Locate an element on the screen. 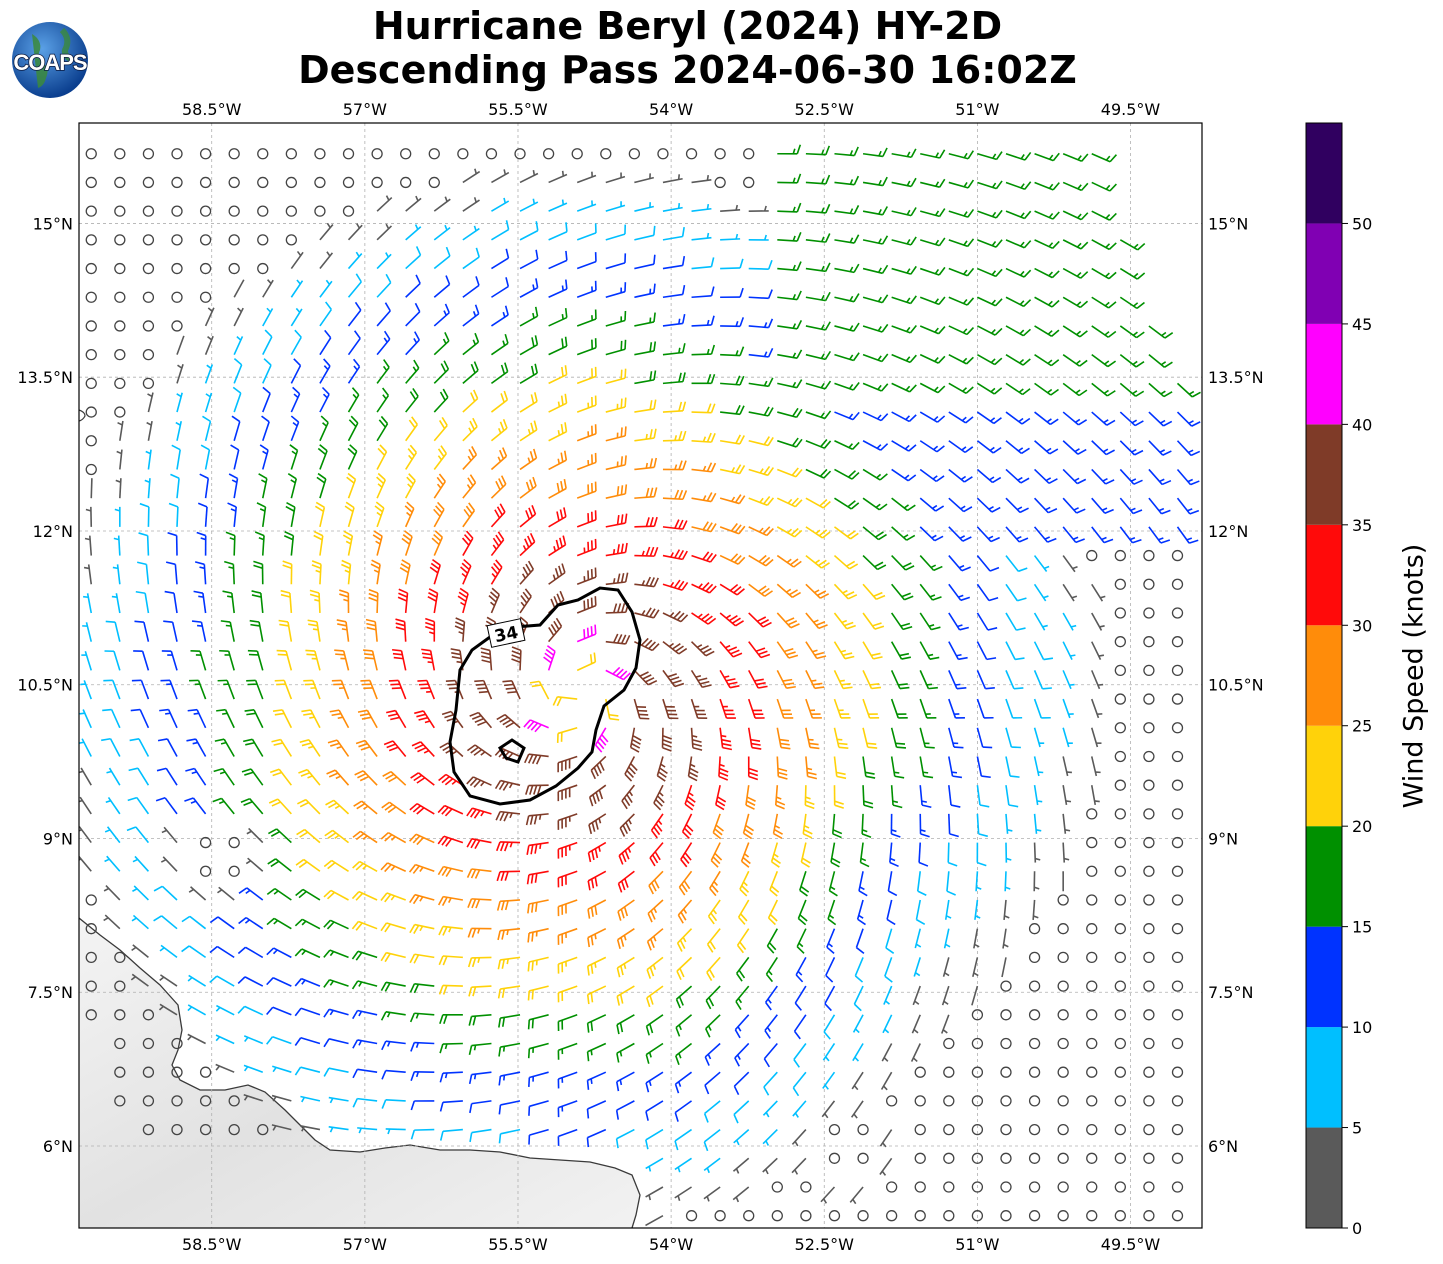 Image resolution: width=1443 pixels, height=1264 pixels. lon-tick-label-bottom: 57°W is located at coordinates (365, 1244).